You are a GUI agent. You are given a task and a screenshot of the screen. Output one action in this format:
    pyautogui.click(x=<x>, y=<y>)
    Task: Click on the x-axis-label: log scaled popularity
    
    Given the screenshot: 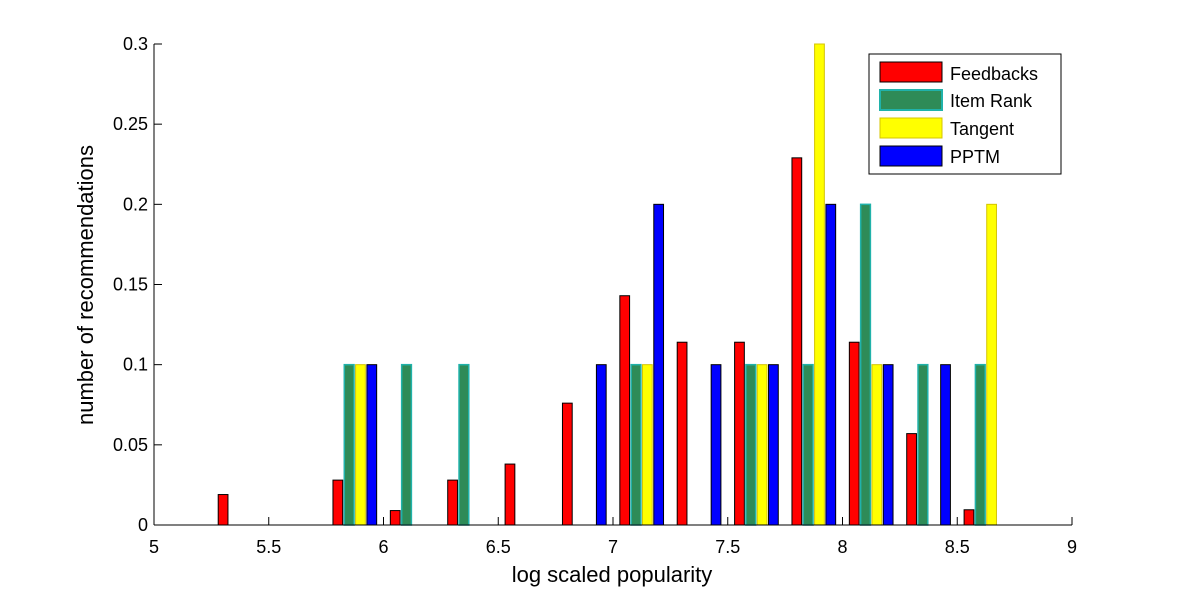 What is the action you would take?
    pyautogui.click(x=612, y=574)
    